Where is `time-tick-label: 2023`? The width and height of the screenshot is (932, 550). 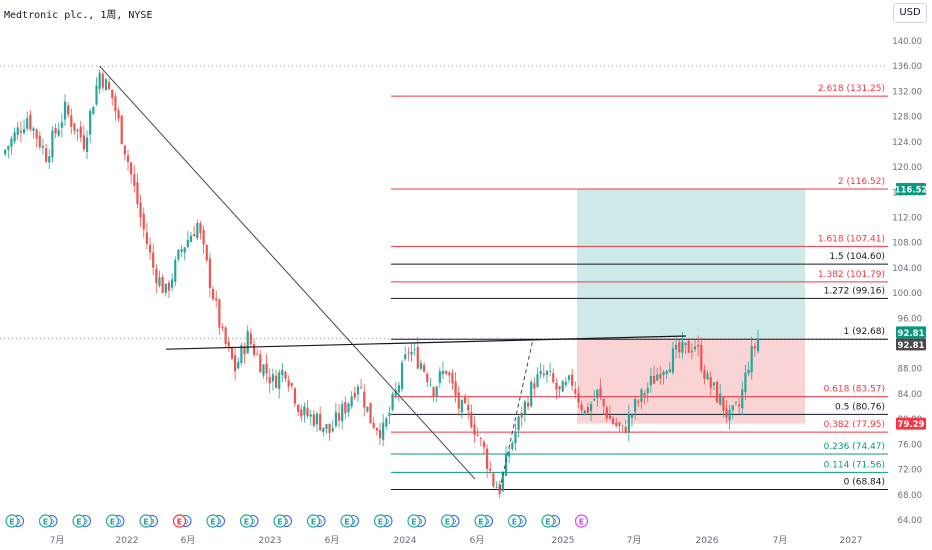 time-tick-label: 2023 is located at coordinates (270, 541).